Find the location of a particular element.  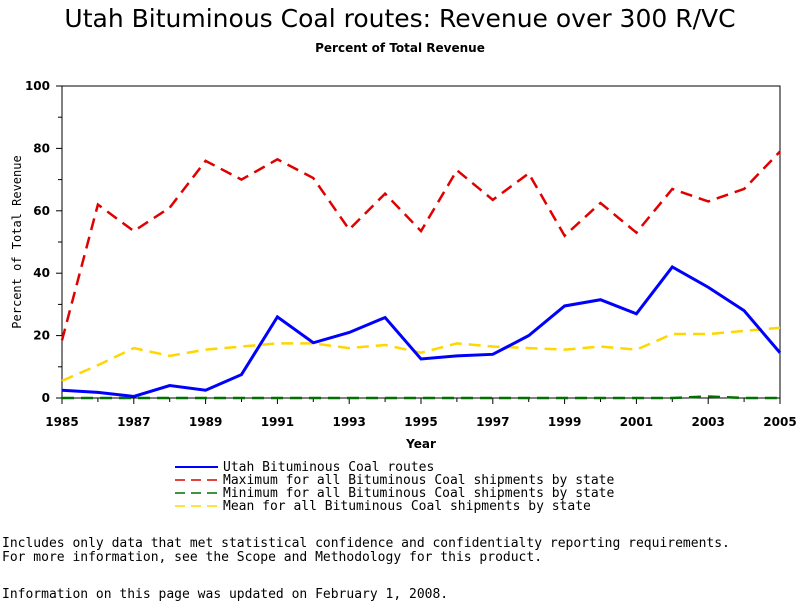

x-tick-label: 1997 is located at coordinates (492, 422).